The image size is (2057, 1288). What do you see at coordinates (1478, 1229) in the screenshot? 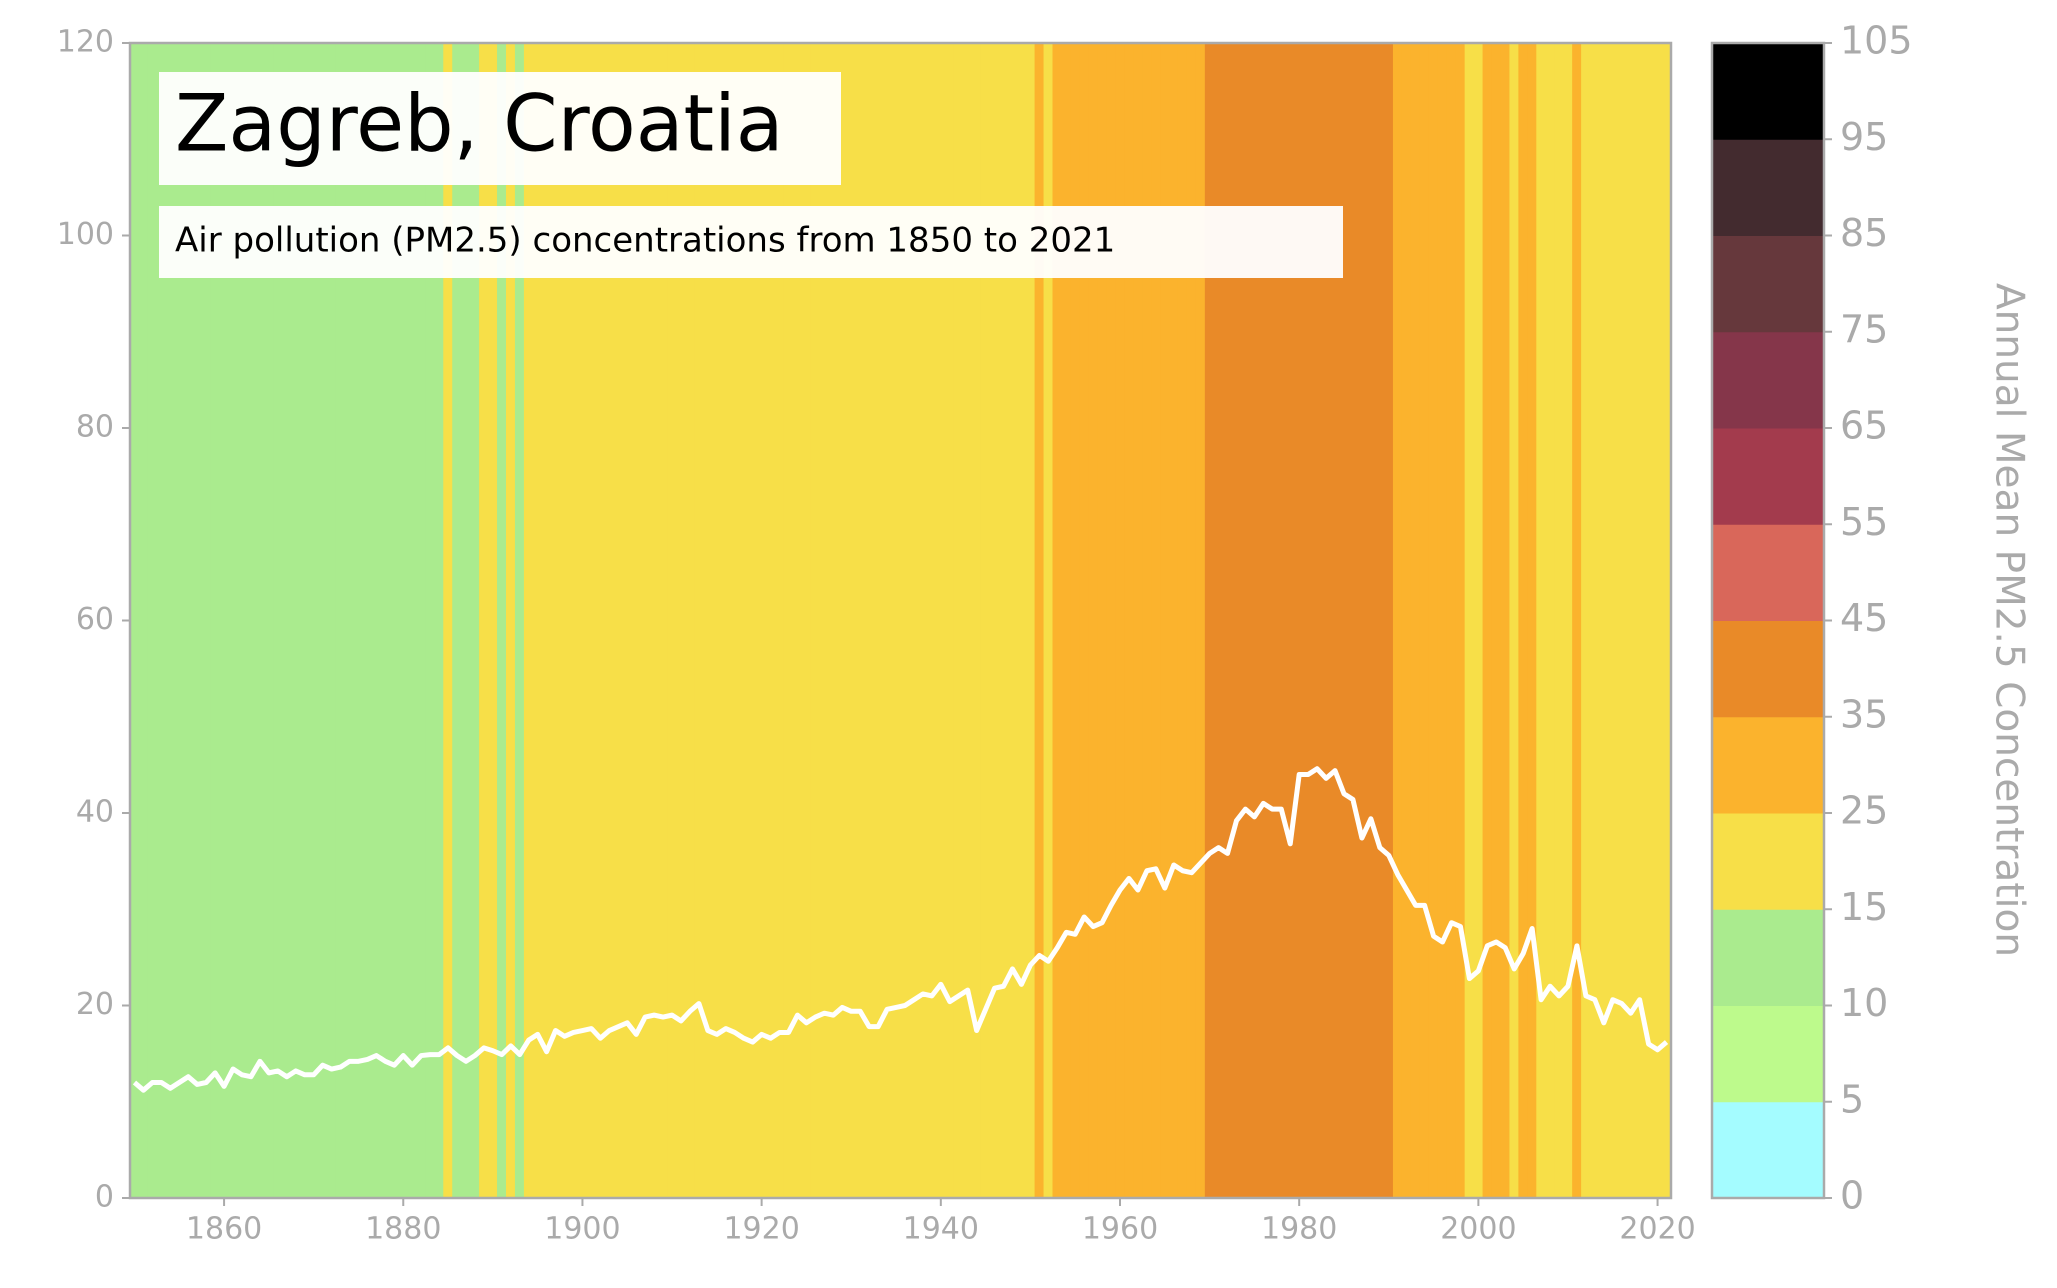
I see `x-tick-label: 2000` at bounding box center [1478, 1229].